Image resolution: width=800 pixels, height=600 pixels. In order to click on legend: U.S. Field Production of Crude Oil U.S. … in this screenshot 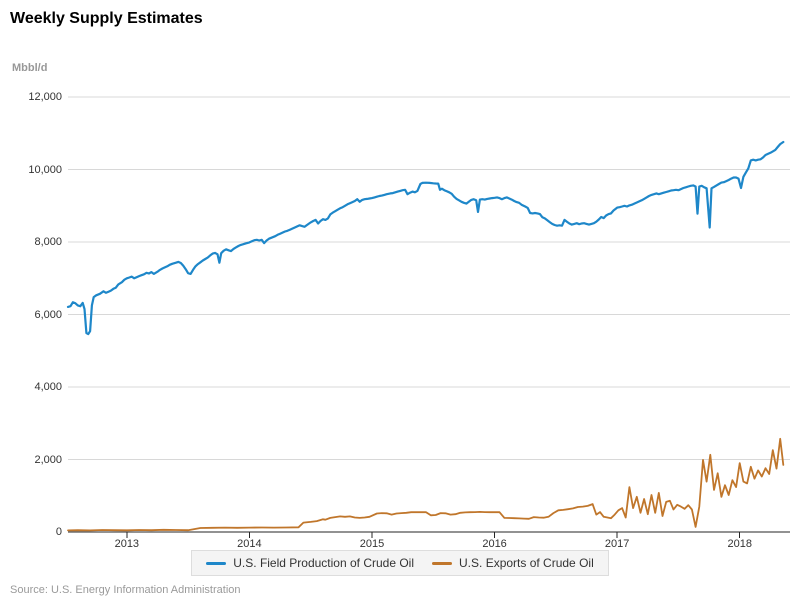, I will do `click(400, 563)`.